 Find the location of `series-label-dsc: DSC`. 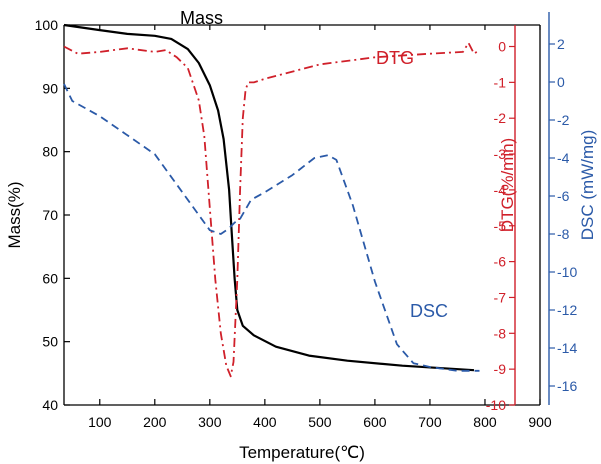

series-label-dsc: DSC is located at coordinates (429, 311).